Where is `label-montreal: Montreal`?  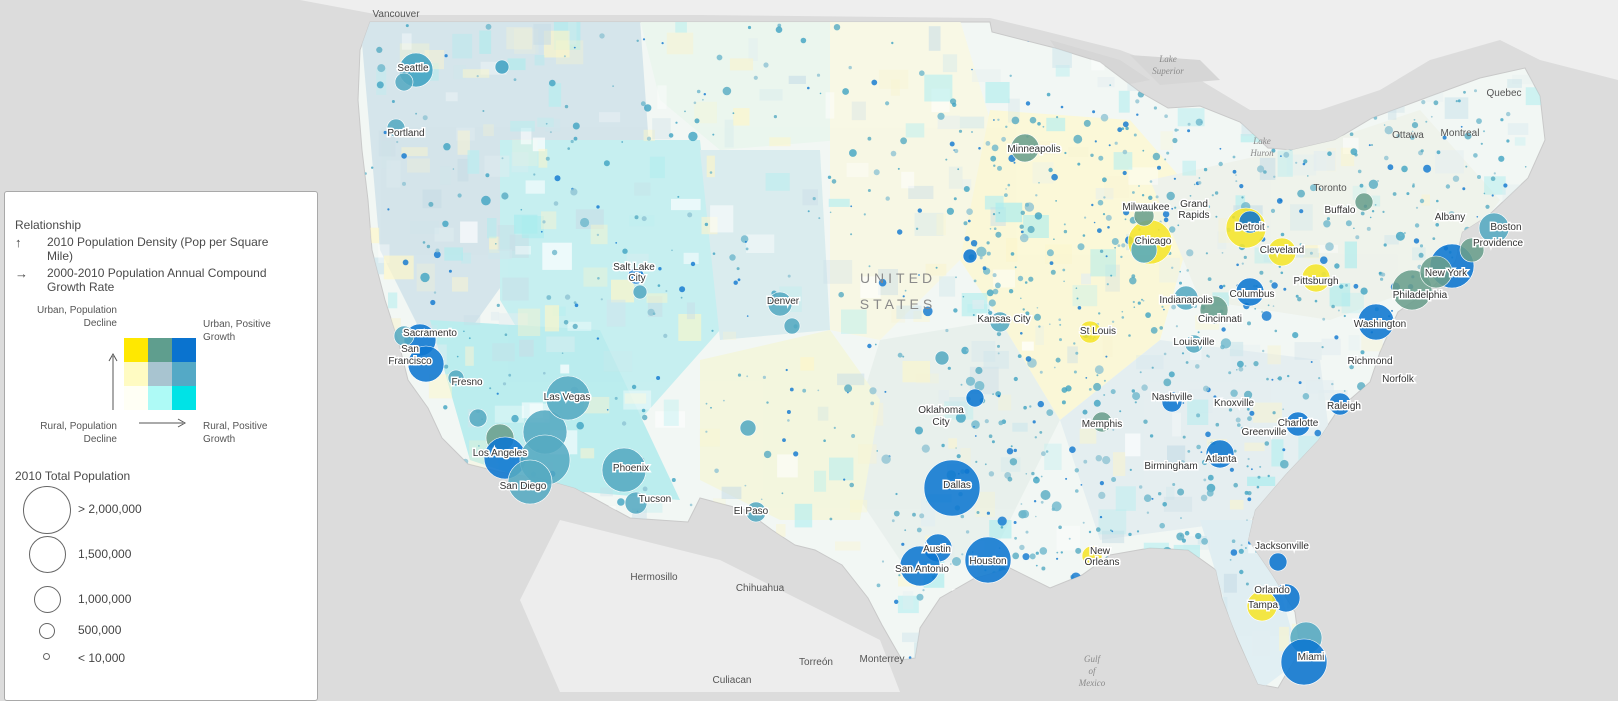
label-montreal: Montreal is located at coordinates (1460, 133).